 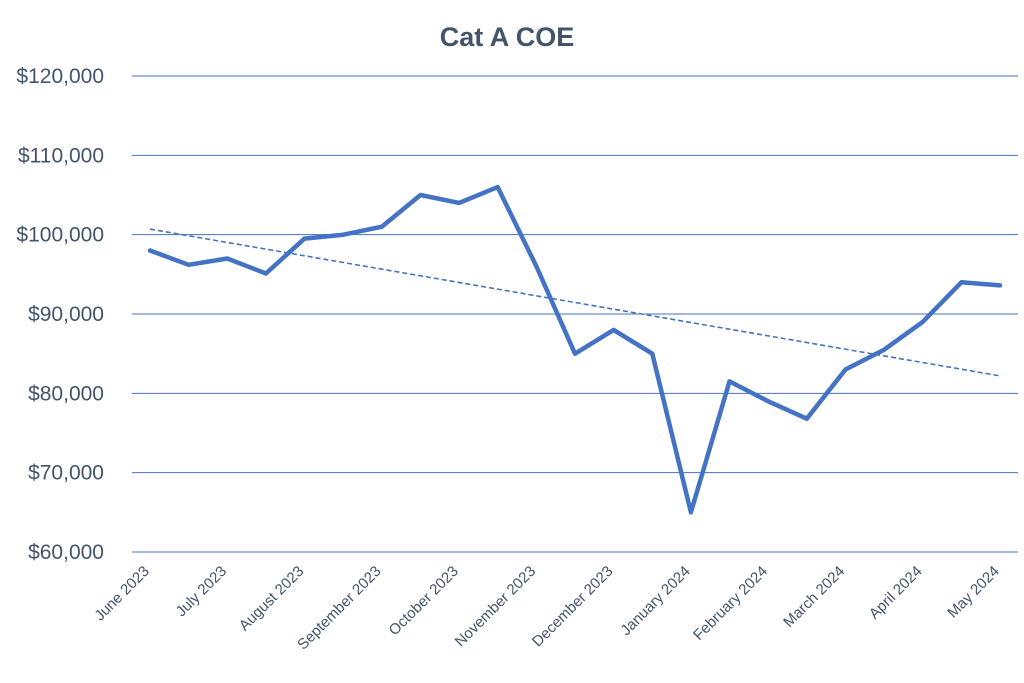 I want to click on x-tick-label: December 2023, so click(x=572, y=606).